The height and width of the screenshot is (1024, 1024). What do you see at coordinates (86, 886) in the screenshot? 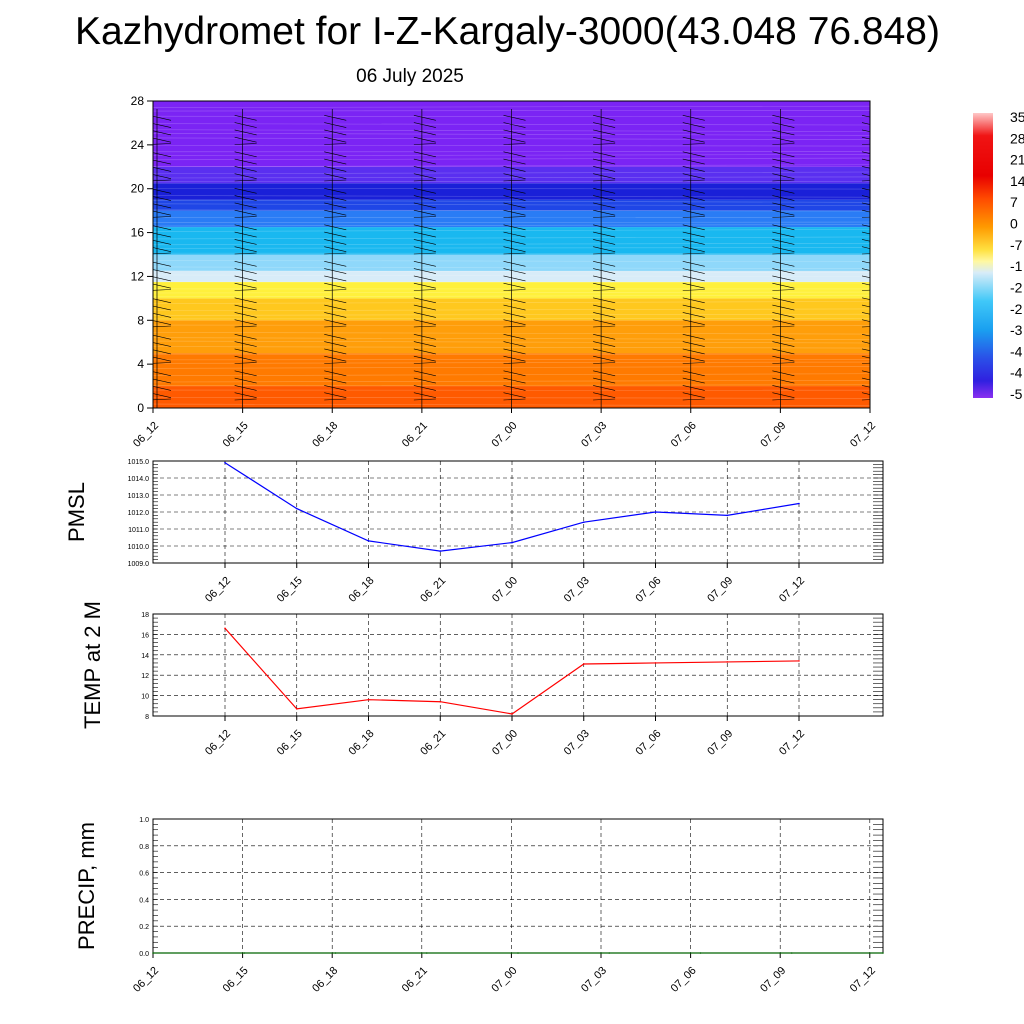
I see `y-axis-label: PRECIP, mm` at bounding box center [86, 886].